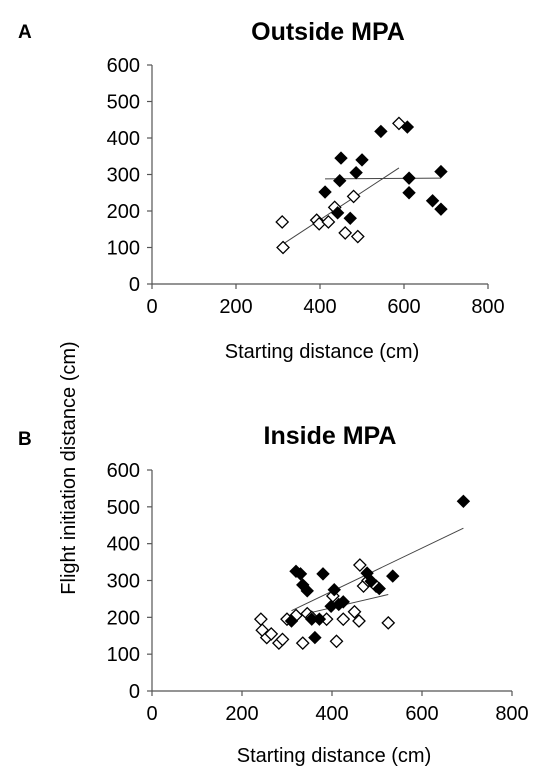 This screenshot has height=775, width=539. Describe the element at coordinates (330, 436) in the screenshot. I see `chart-title: Inside MPA` at that location.